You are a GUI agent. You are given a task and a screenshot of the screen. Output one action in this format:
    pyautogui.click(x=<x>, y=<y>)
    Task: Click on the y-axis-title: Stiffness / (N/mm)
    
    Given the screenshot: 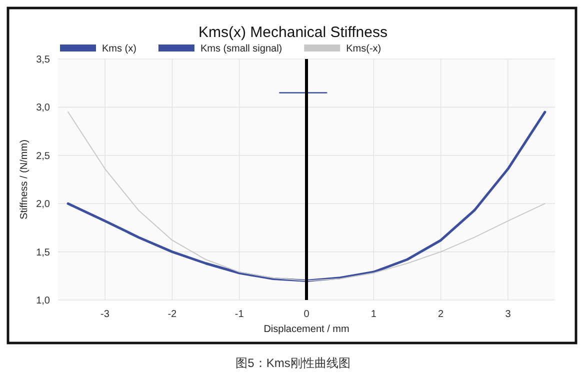 What is the action you would take?
    pyautogui.click(x=24, y=180)
    